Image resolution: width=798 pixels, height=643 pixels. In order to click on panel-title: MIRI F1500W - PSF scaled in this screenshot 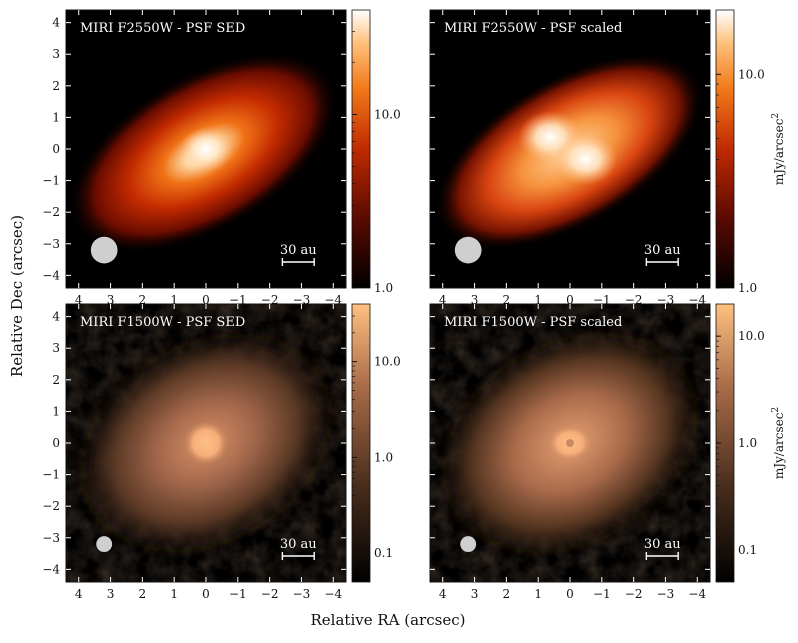, I will do `click(533, 322)`.